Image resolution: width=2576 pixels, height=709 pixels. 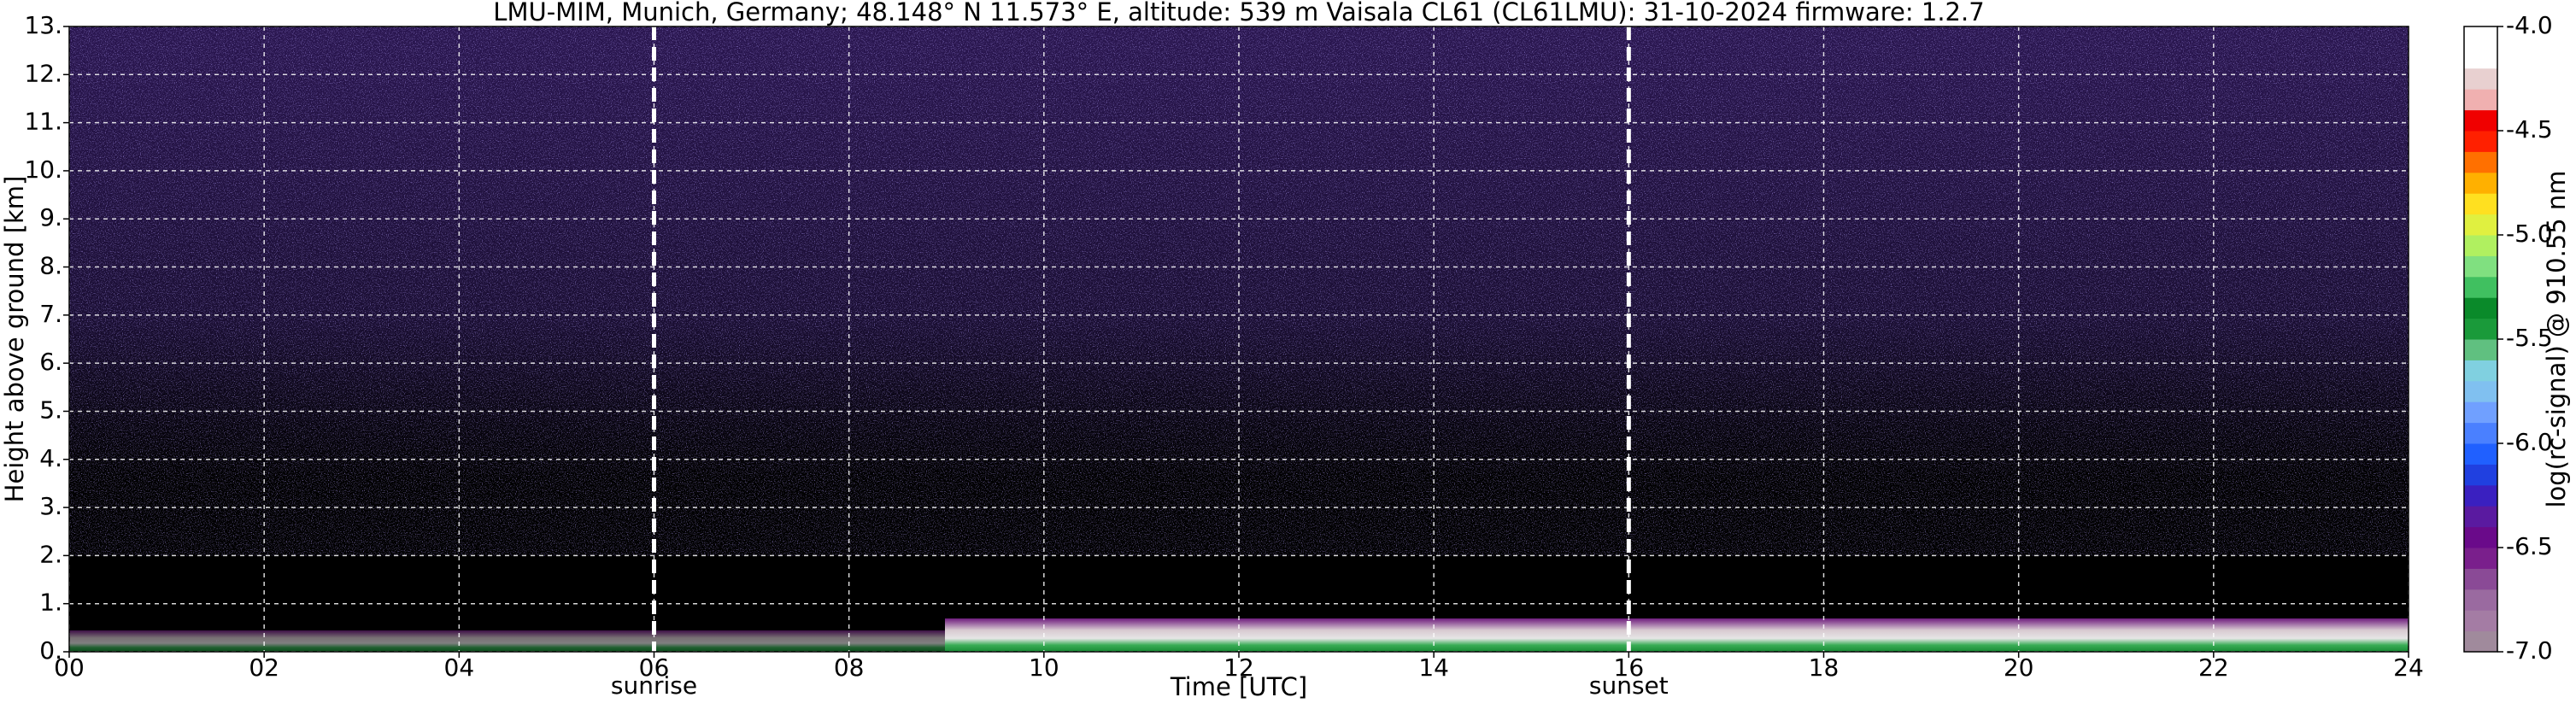 What do you see at coordinates (2408, 667) in the screenshot?
I see `x-tick-label: 24` at bounding box center [2408, 667].